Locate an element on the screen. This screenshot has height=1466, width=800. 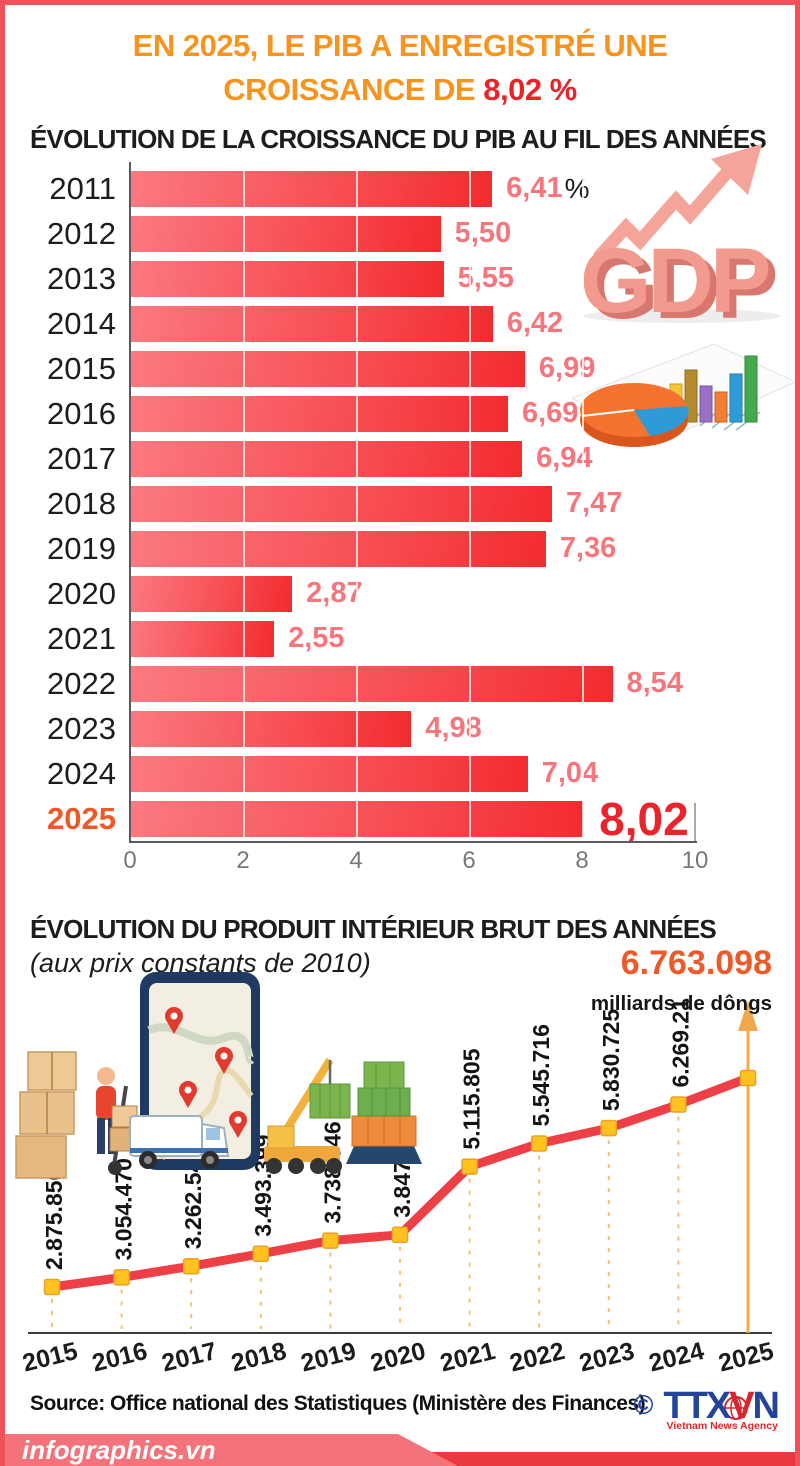
point-value-label: 3.054.470 is located at coordinates (124, 1209).